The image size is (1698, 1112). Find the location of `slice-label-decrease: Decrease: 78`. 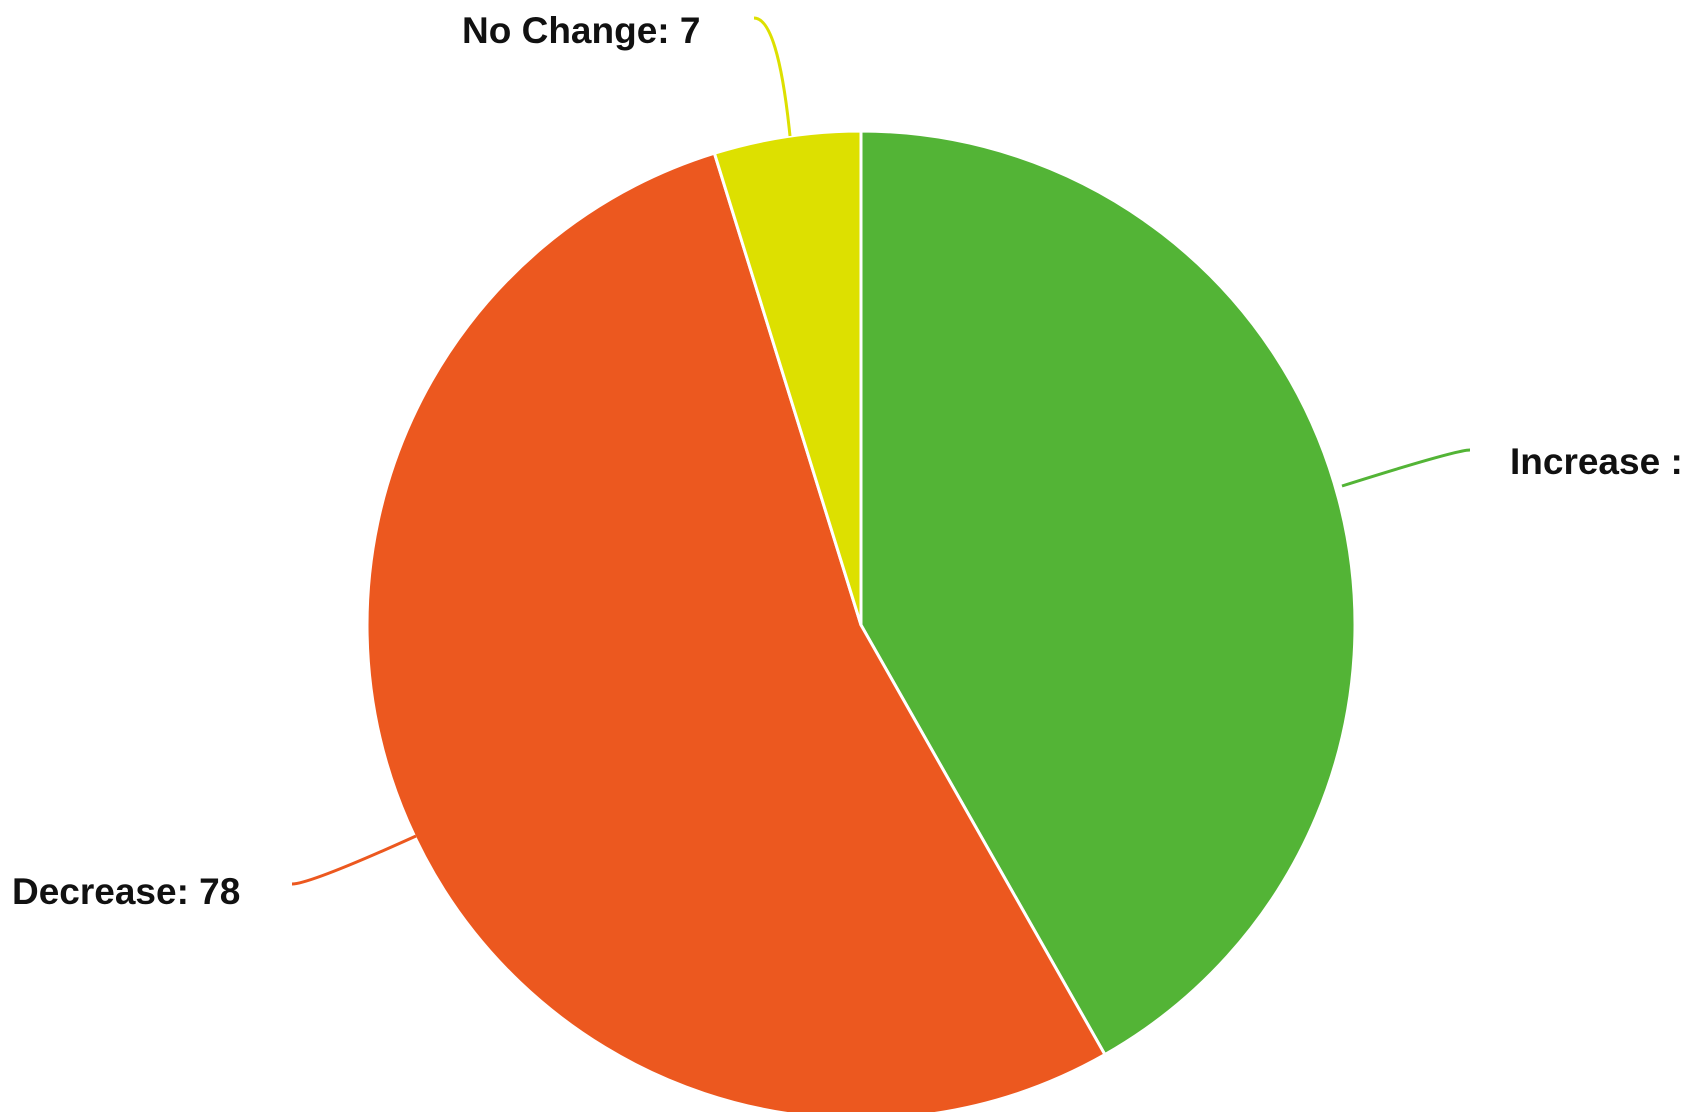

slice-label-decrease: Decrease: 78 is located at coordinates (126, 891).